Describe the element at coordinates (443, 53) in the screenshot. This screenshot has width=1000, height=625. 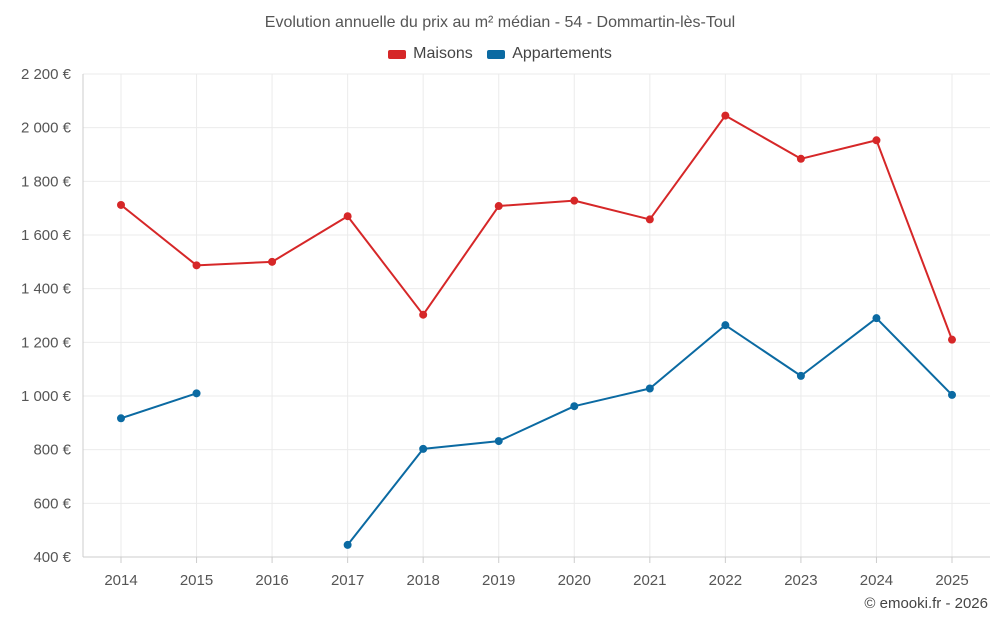
I see `legend-label-maisons: Maisons` at that location.